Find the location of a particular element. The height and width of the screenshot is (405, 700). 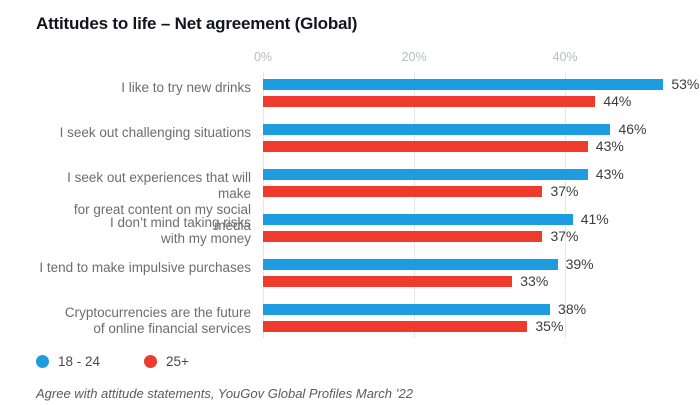

legend-item: 25+ is located at coordinates (166, 361).